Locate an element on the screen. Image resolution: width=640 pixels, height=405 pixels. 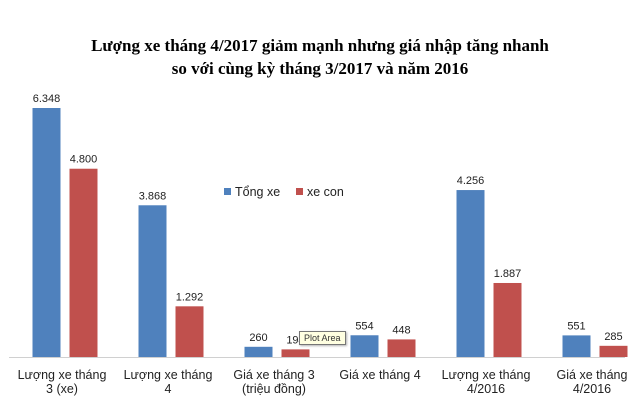
category-label-2-line-1: (triệu đồng) is located at coordinates (274, 389).